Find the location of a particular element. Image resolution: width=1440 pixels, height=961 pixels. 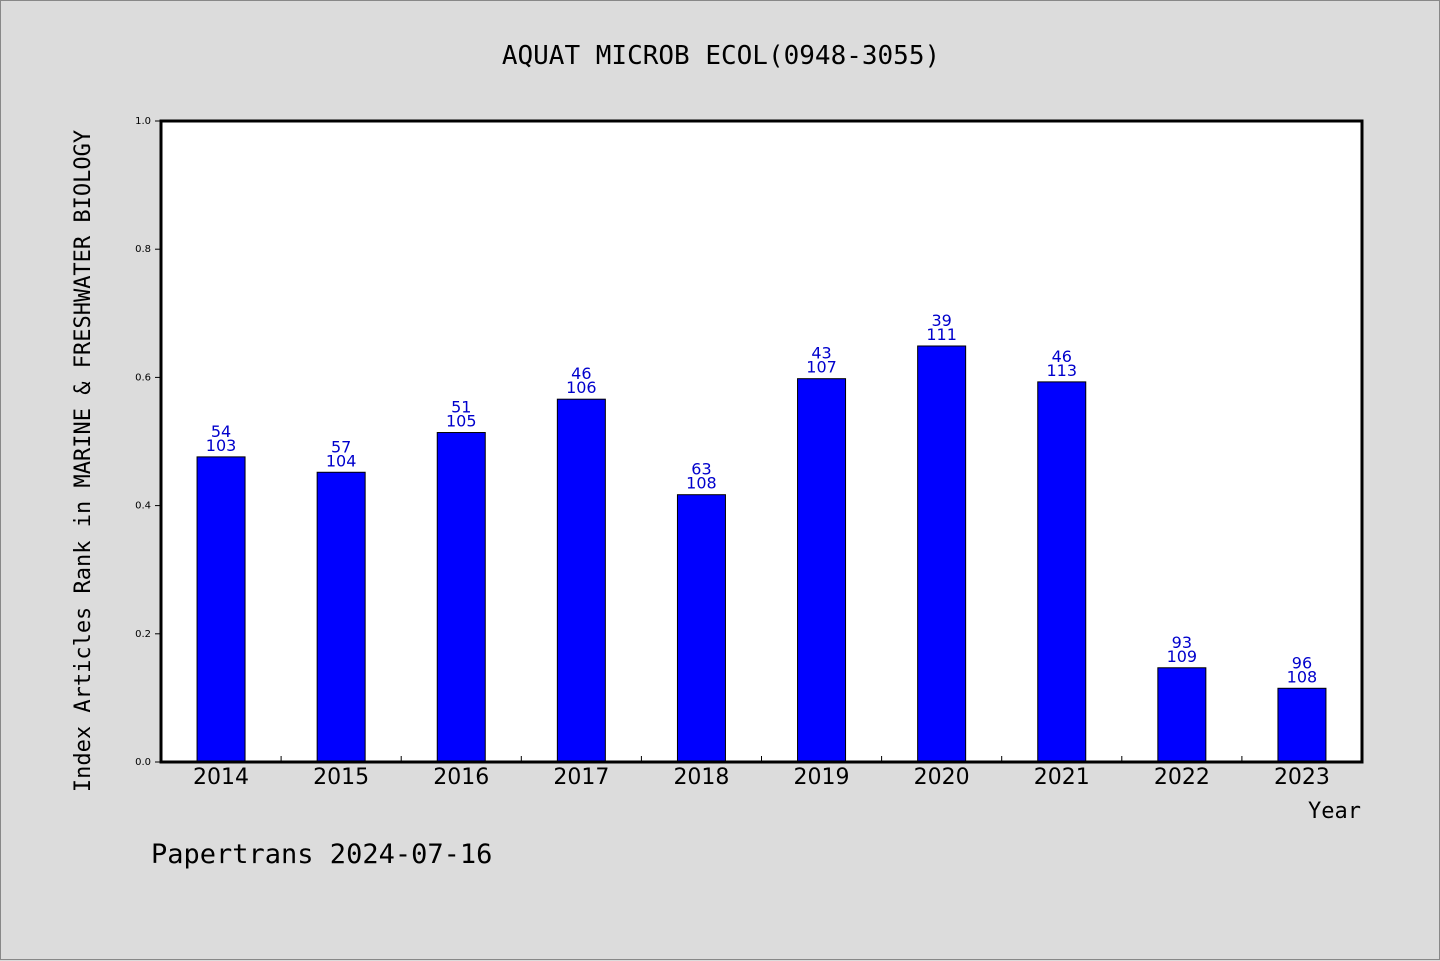

bar-rank-label: 51 is located at coordinates (461, 407).